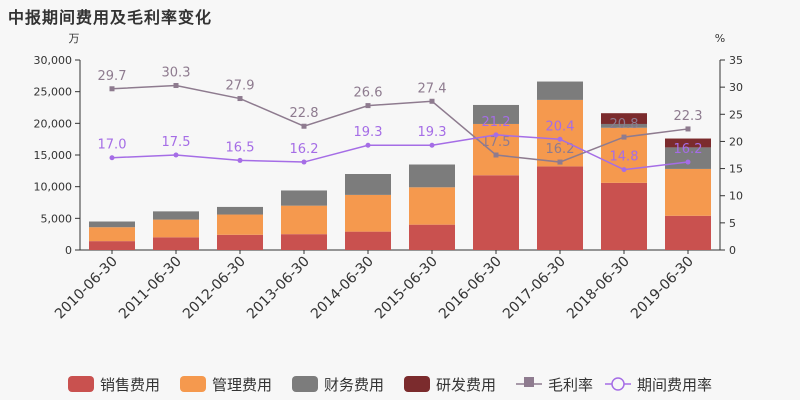  Describe the element at coordinates (342, 288) in the screenshot. I see `x-tick-label: 2014-06-30` at that location.